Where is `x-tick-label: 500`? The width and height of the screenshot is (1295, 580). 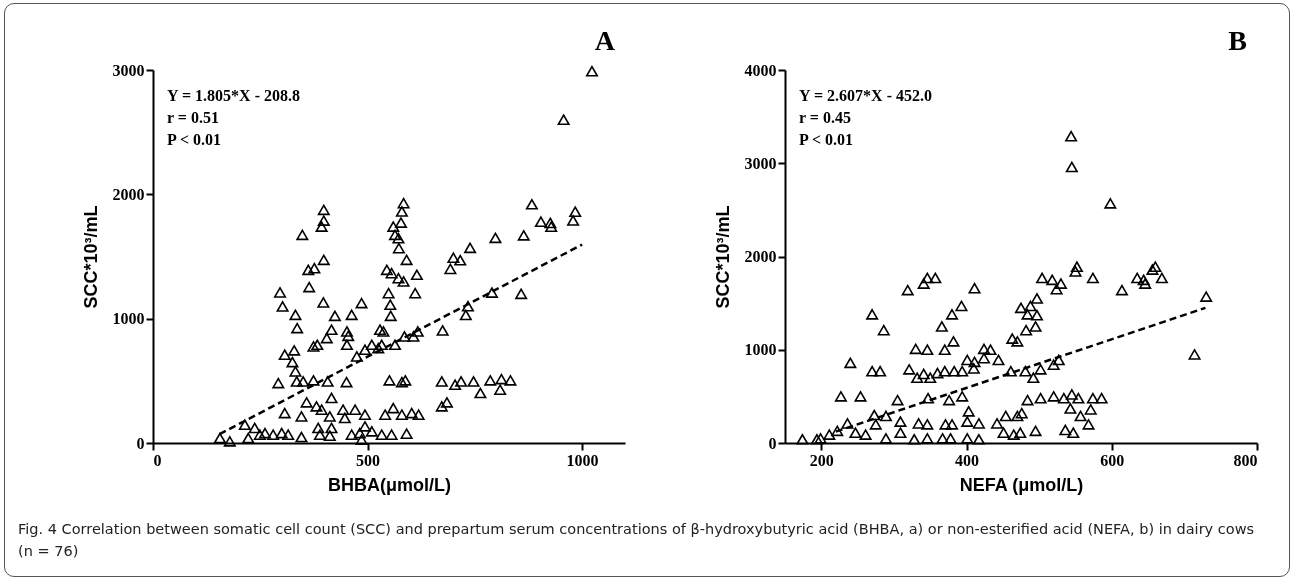 x-tick-label: 500 is located at coordinates (368, 460).